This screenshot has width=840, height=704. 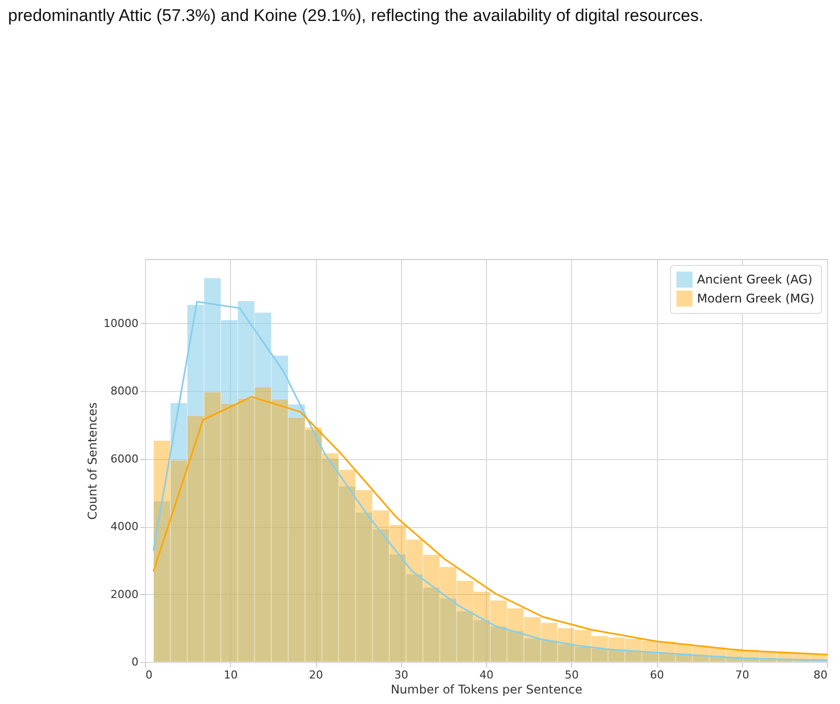 What do you see at coordinates (135, 662) in the screenshot?
I see `y-tick-label: 0` at bounding box center [135, 662].